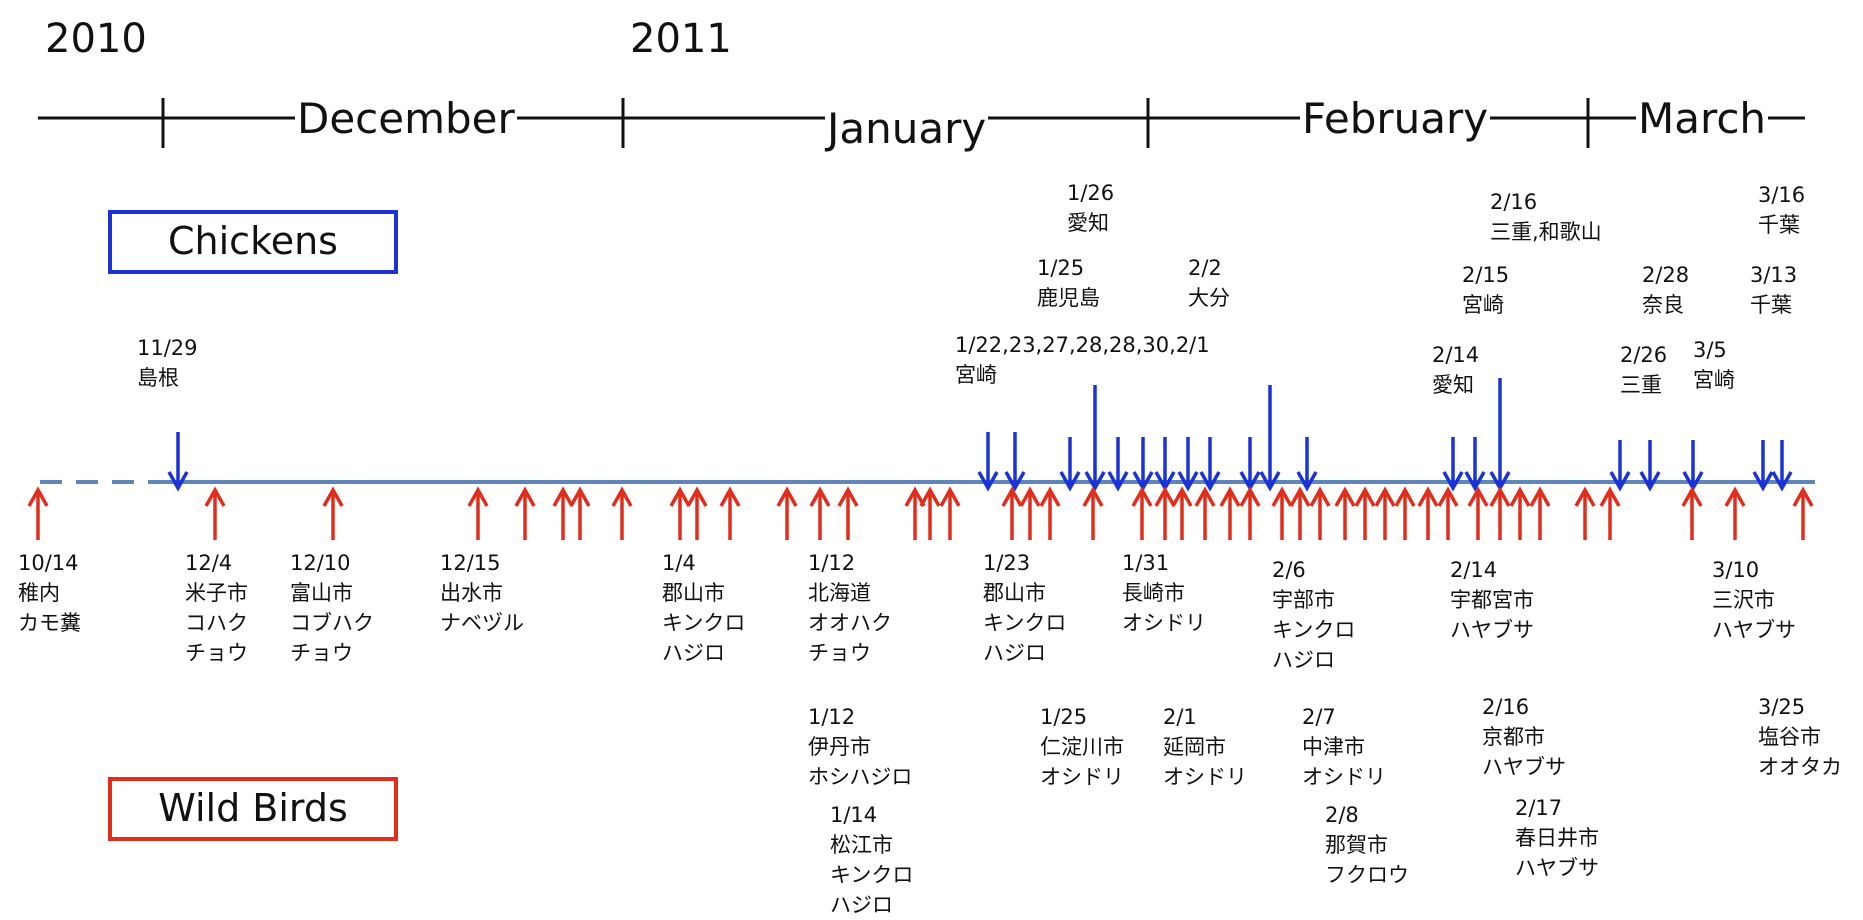 The image size is (1863, 920). Describe the element at coordinates (321, 593) in the screenshot. I see `case-detail: 富山市` at that location.